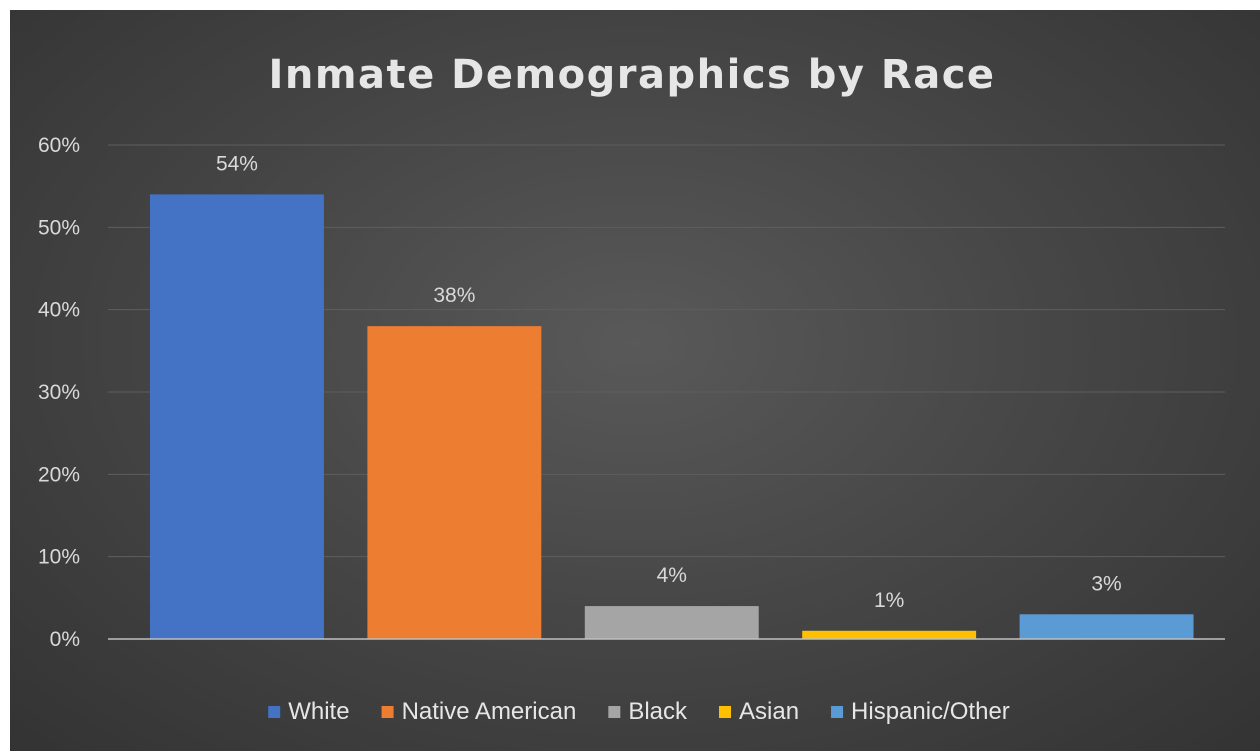 The width and height of the screenshot is (1260, 751). I want to click on y-tick-label: 40%, so click(59, 310).